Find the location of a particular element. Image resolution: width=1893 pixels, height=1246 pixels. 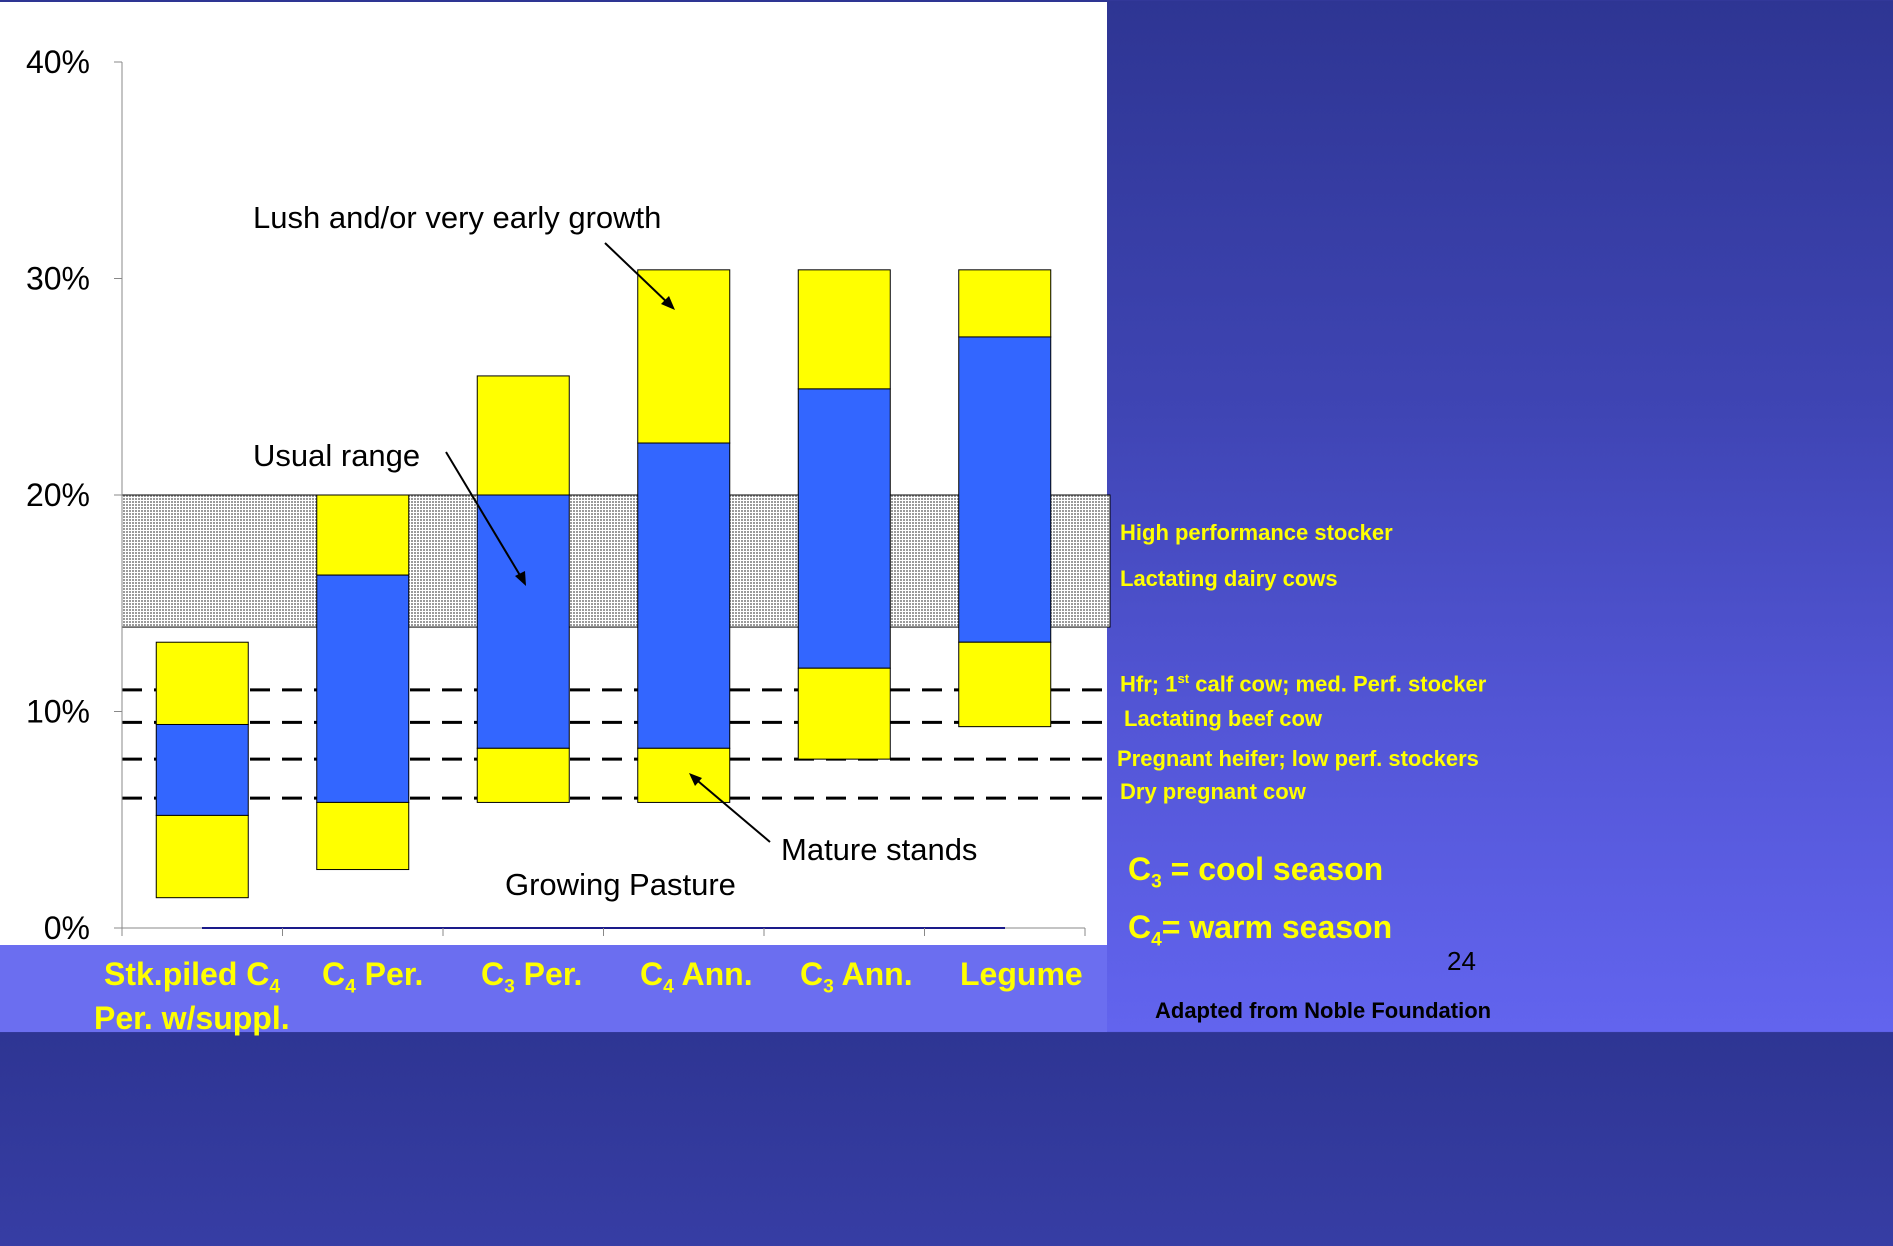

category-c4-ann-text: Ann. is located at coordinates (713, 974).